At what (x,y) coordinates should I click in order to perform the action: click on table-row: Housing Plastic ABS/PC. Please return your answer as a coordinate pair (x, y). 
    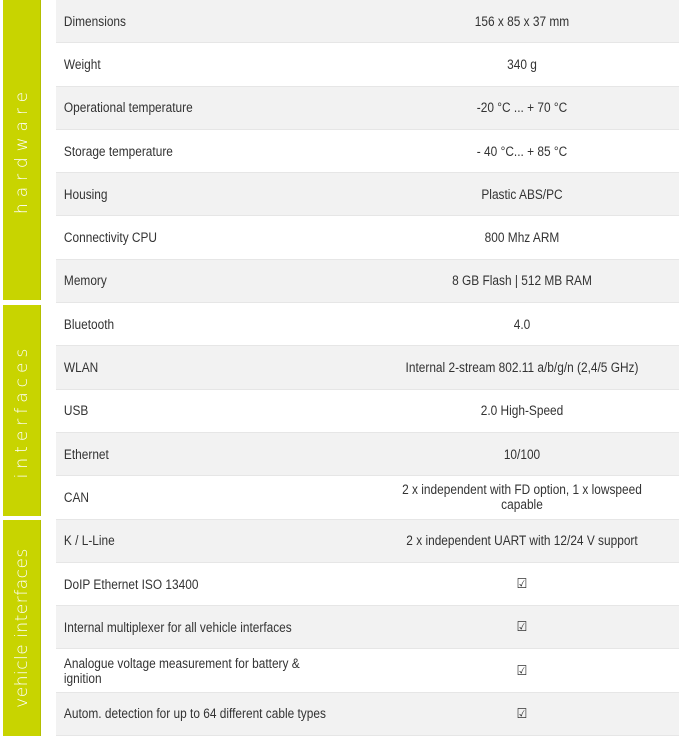
    Looking at the image, I should click on (367, 195).